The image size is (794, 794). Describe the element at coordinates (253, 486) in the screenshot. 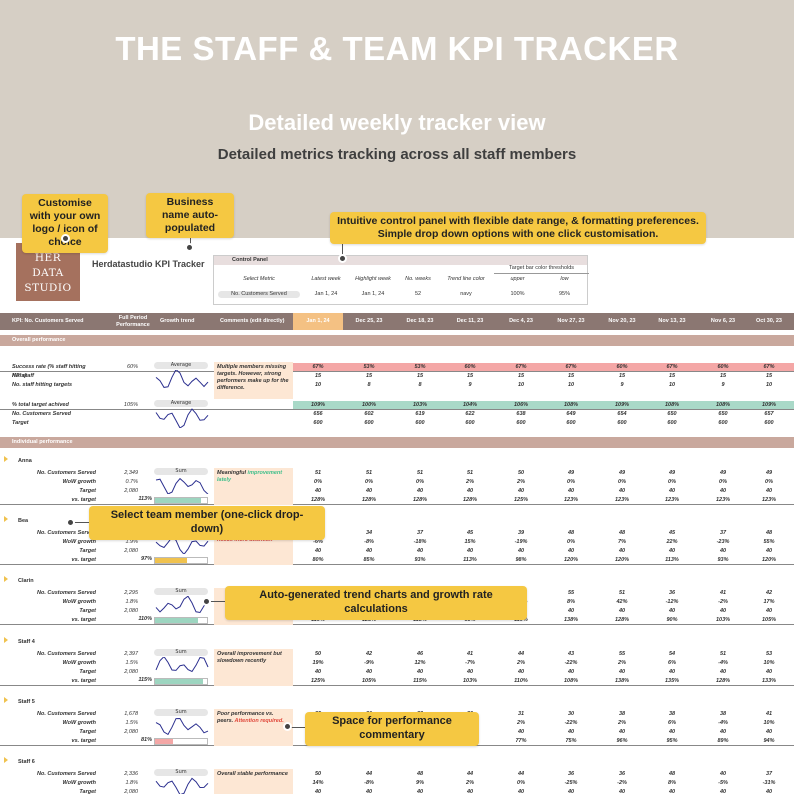

I see `member-comment: Meaningful improvement lately` at that location.